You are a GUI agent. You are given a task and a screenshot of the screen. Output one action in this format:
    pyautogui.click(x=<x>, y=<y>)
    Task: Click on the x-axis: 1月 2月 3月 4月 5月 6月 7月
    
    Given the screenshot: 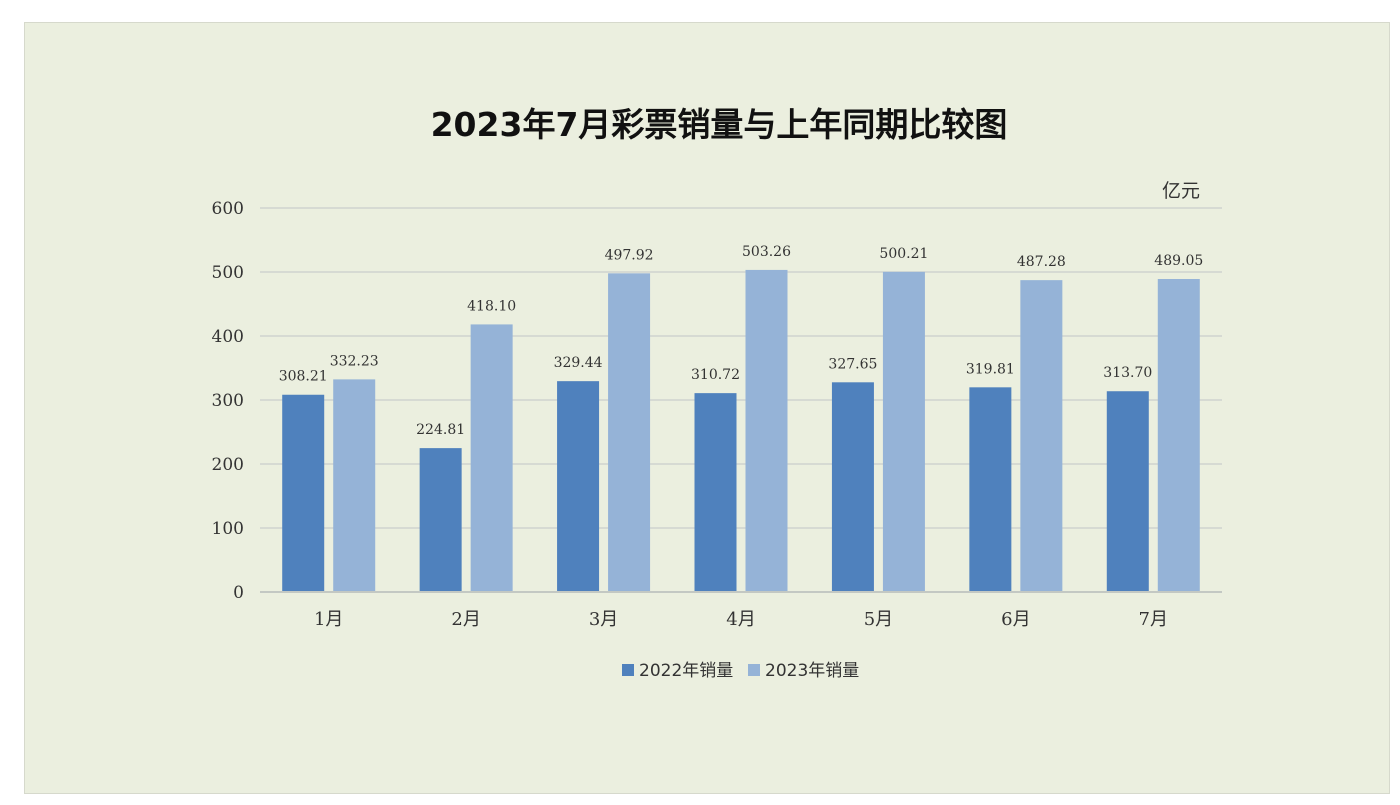 What is the action you would take?
    pyautogui.click(x=741, y=610)
    